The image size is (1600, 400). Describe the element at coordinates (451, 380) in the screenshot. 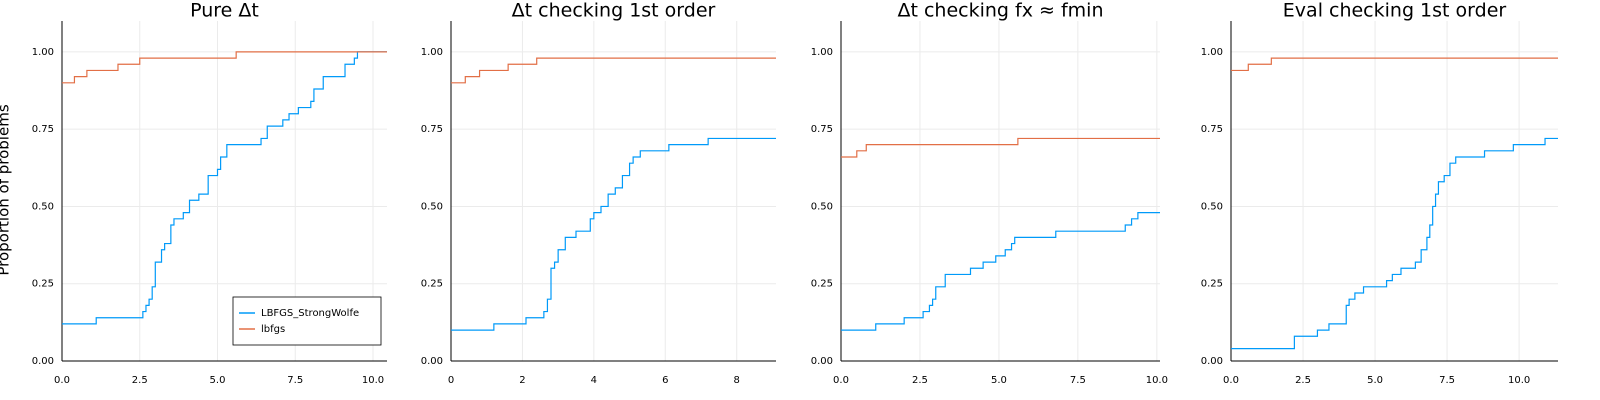

I see `x-tick-label: 0` at that location.